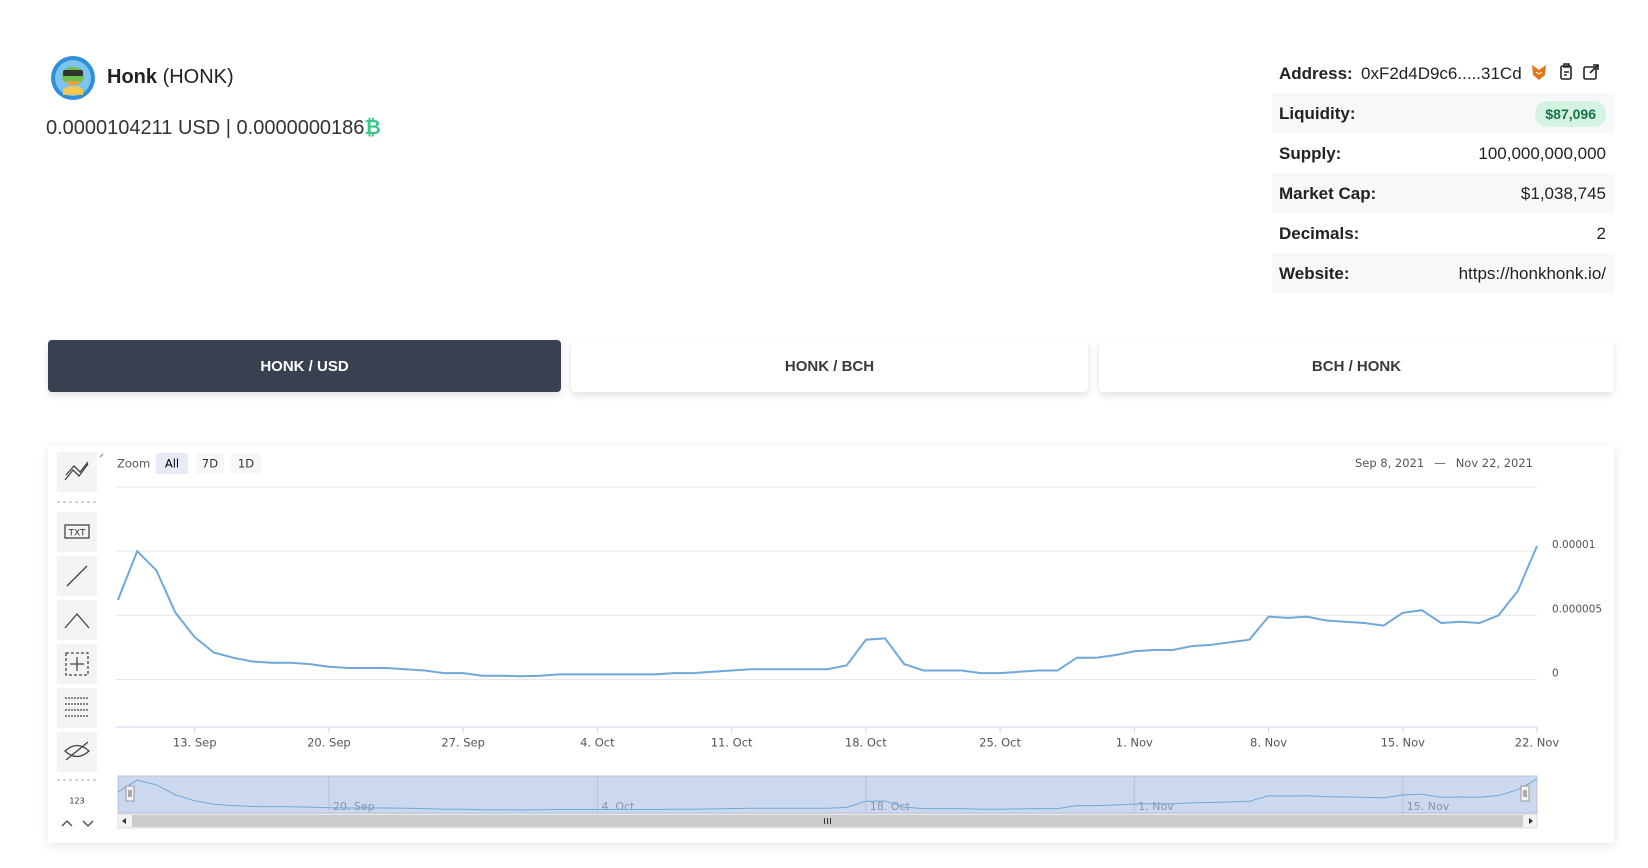  What do you see at coordinates (73, 78) in the screenshot?
I see `token-logo` at bounding box center [73, 78].